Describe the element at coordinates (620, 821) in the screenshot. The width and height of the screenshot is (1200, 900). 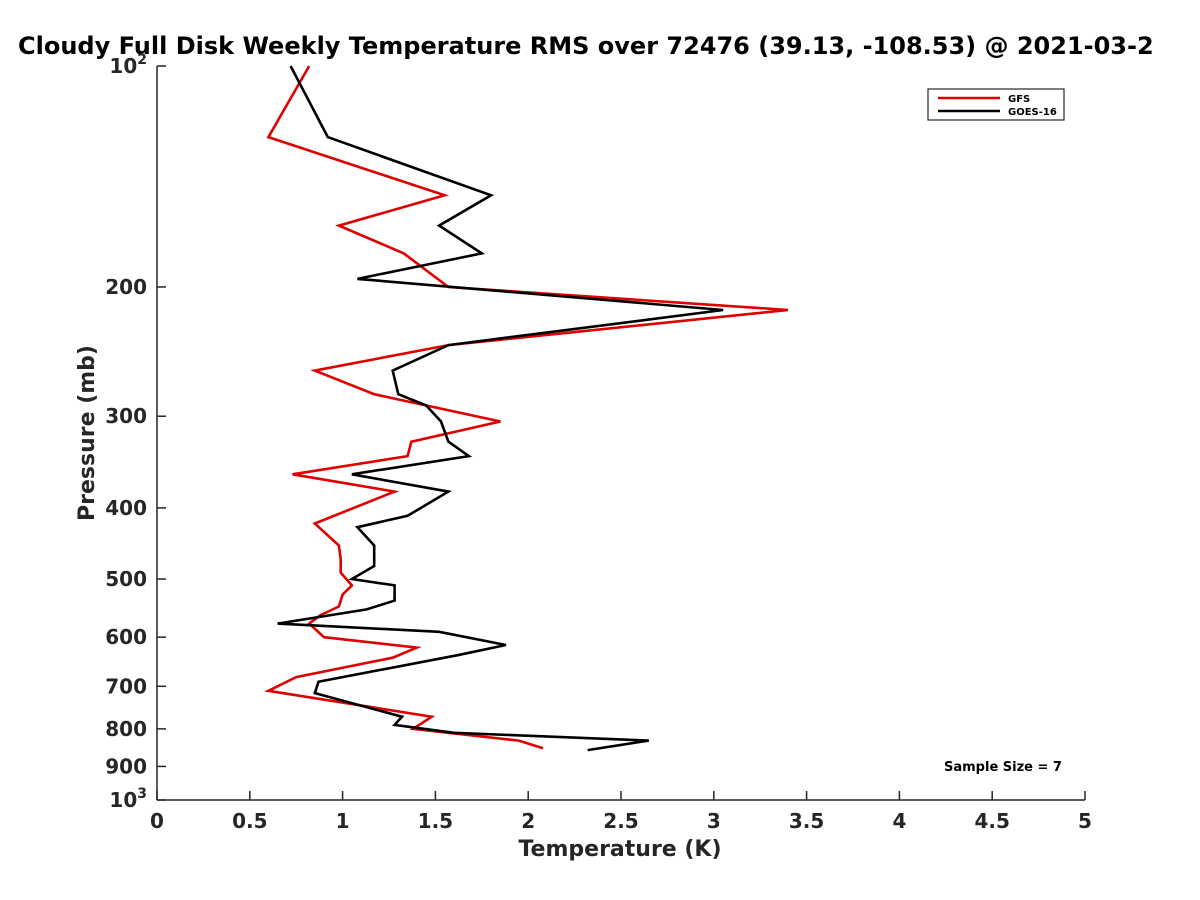
I see `x-tick-label: 2.5` at that location.